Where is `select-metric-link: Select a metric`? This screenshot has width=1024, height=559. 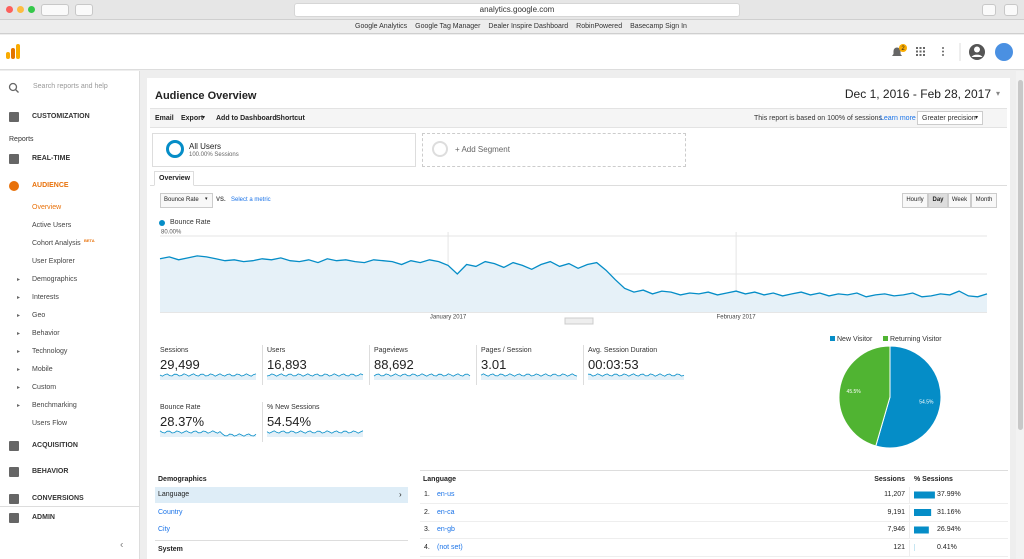 select-metric-link: Select a metric is located at coordinates (251, 200).